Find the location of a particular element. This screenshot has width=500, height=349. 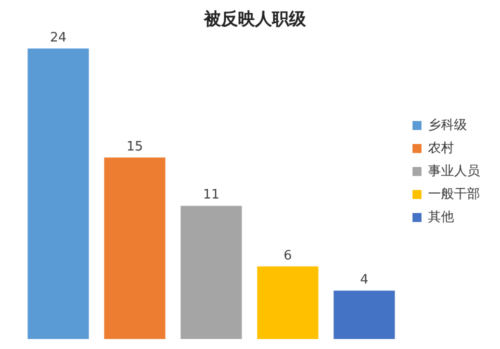

legend-label: 一般干部 is located at coordinates (454, 194).